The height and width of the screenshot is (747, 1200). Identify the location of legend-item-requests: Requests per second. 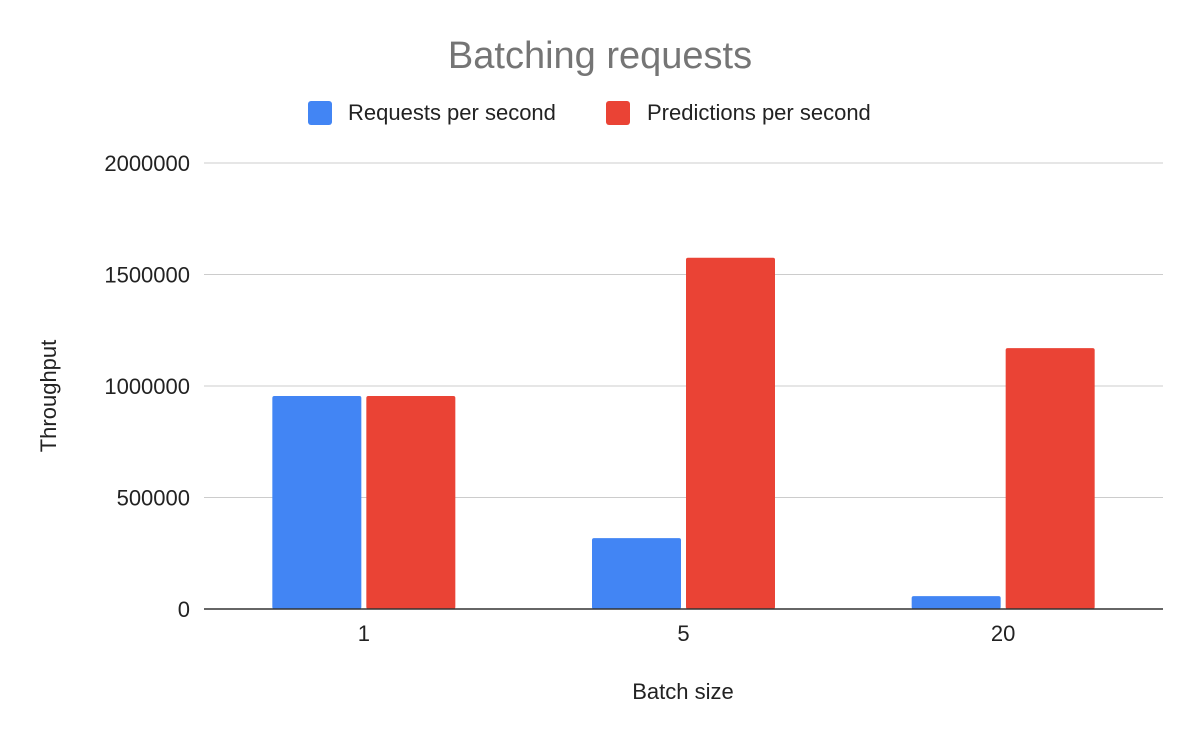
(432, 112).